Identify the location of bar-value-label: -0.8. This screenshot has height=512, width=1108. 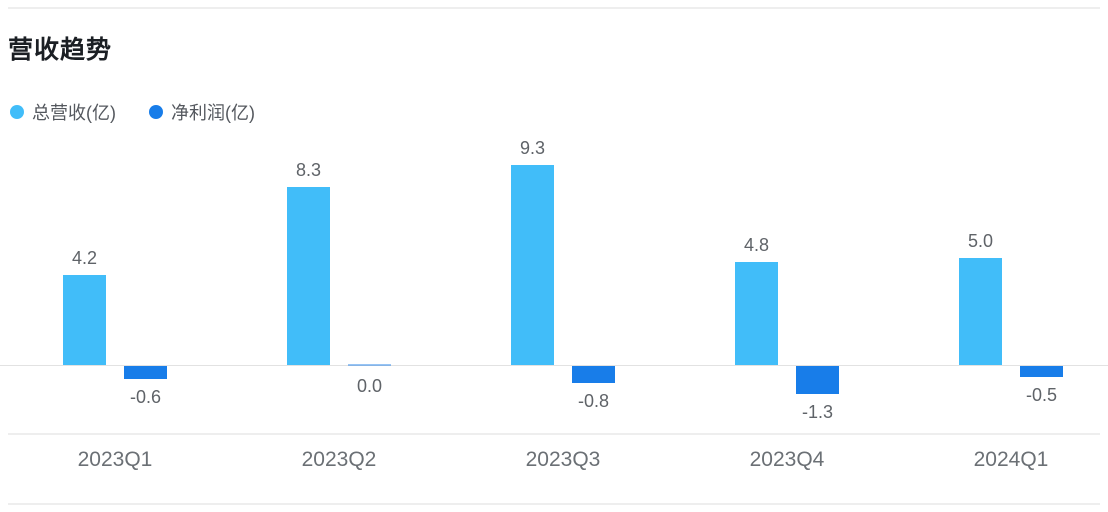
(593, 401).